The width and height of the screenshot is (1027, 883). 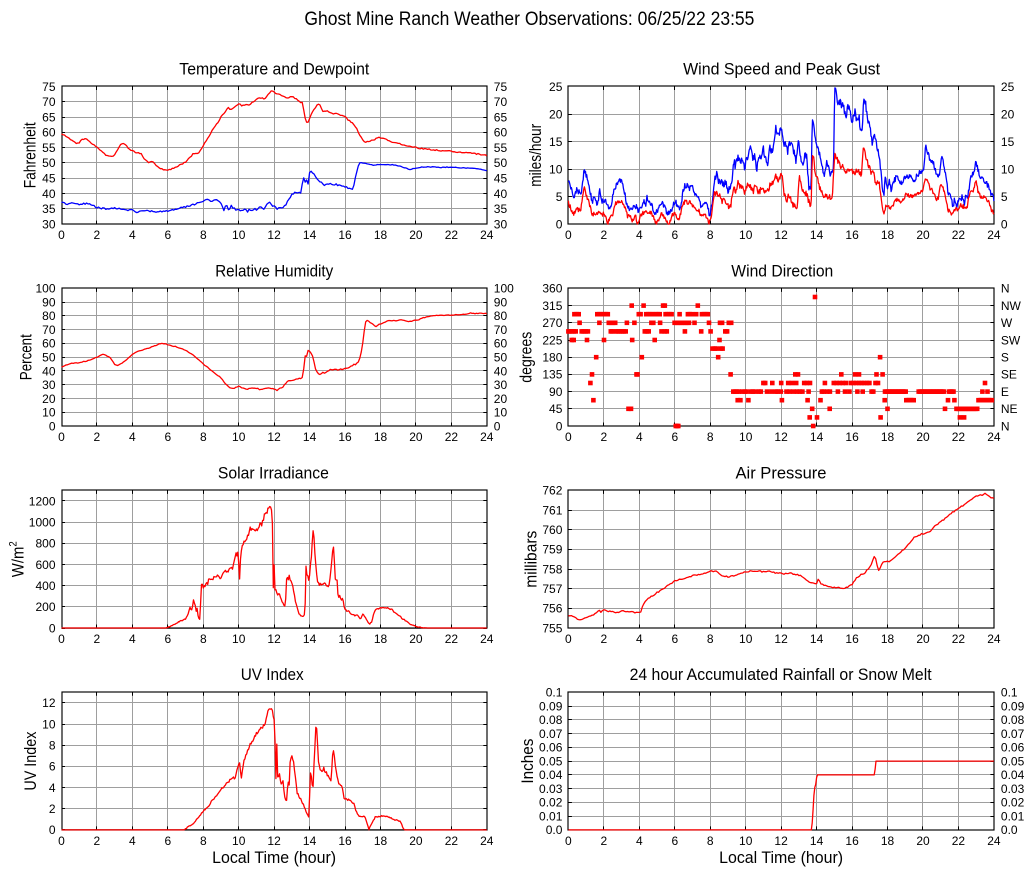 I want to click on svg-text: SW, so click(x=1011, y=340).